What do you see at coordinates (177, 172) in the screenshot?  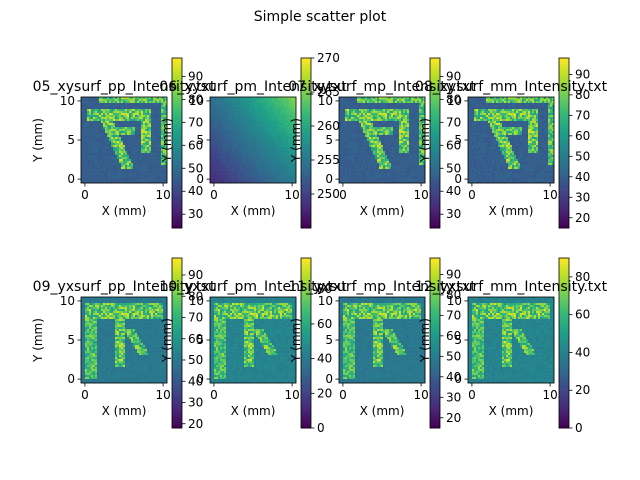 I see `colorbar-segment` at bounding box center [177, 172].